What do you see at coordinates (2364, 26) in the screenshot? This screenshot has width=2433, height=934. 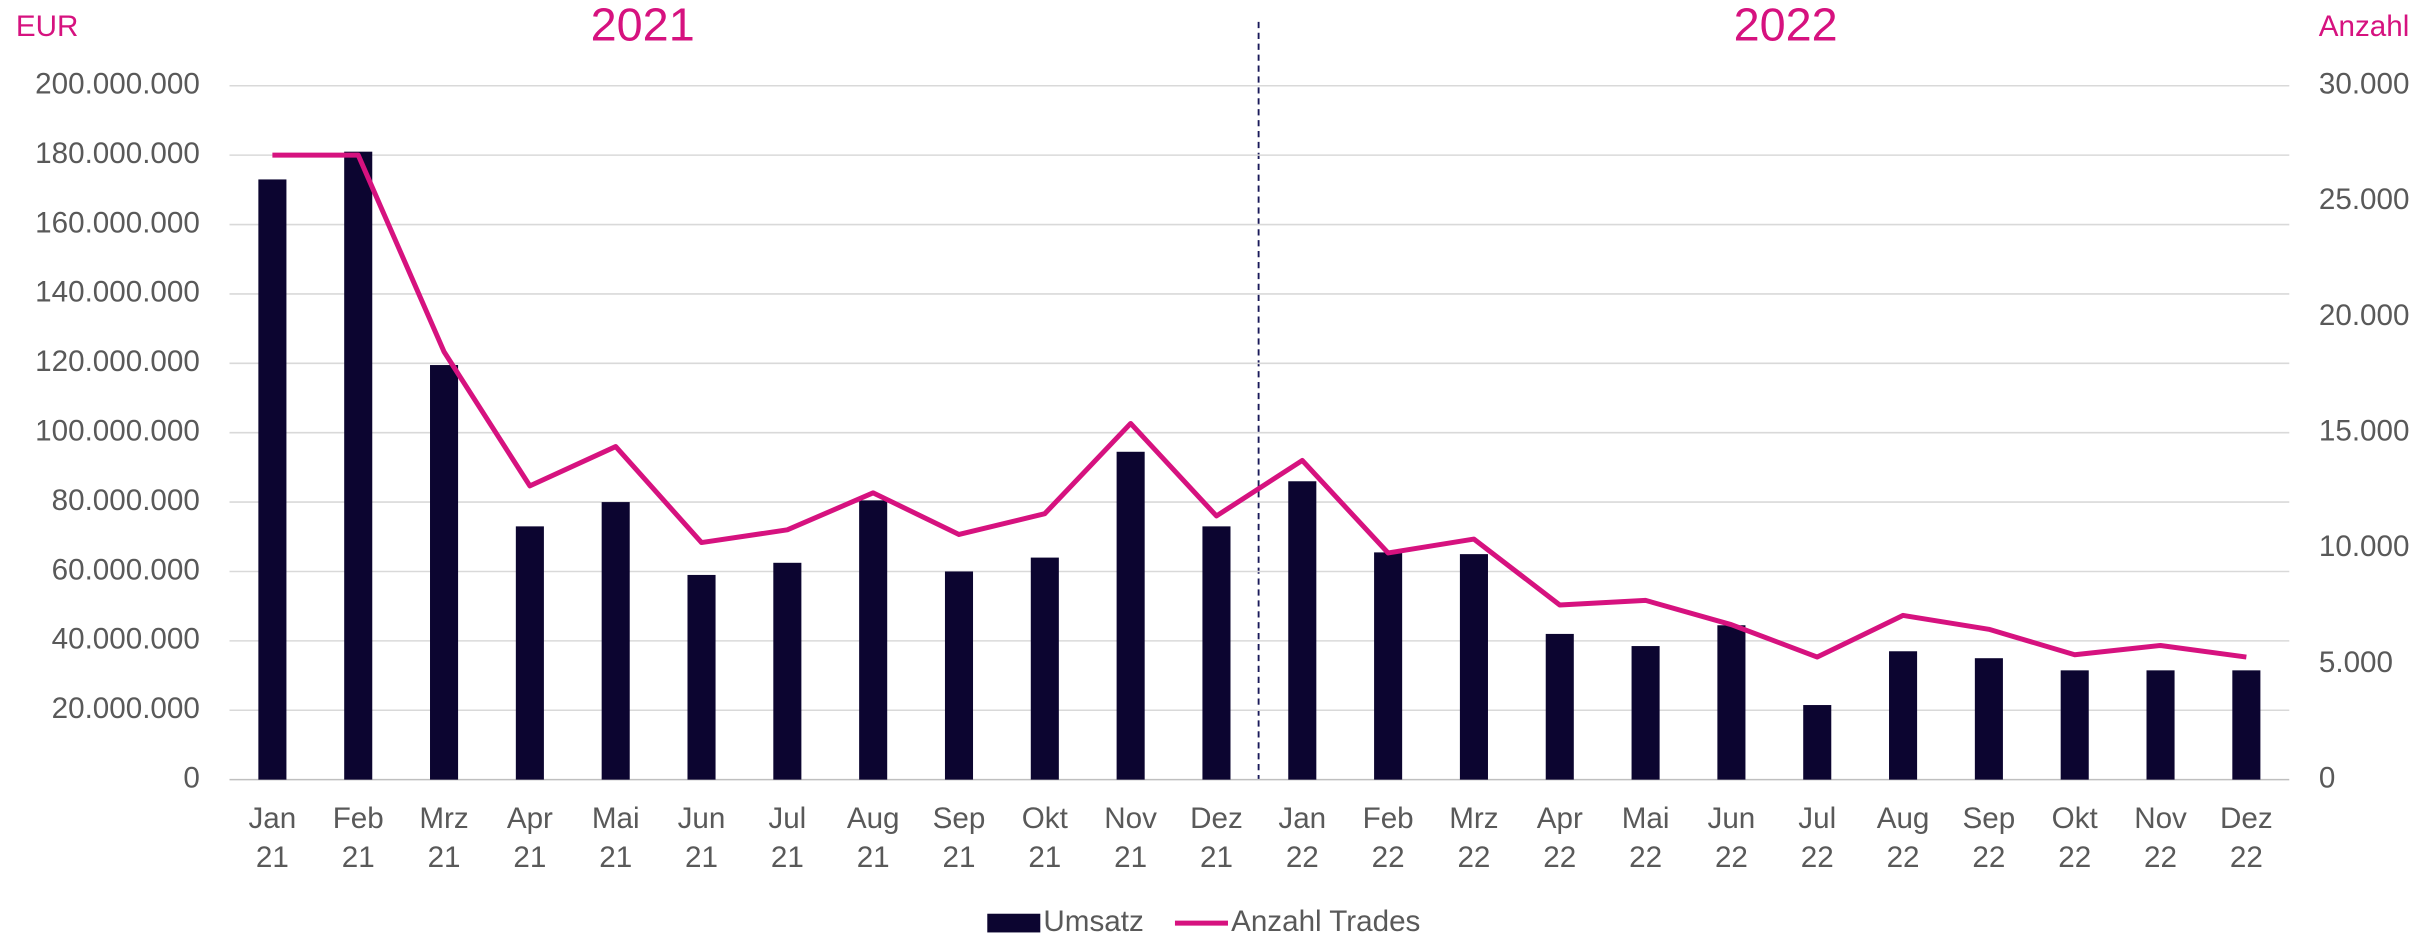 I see `y2-axis-label: Anzahl` at bounding box center [2364, 26].